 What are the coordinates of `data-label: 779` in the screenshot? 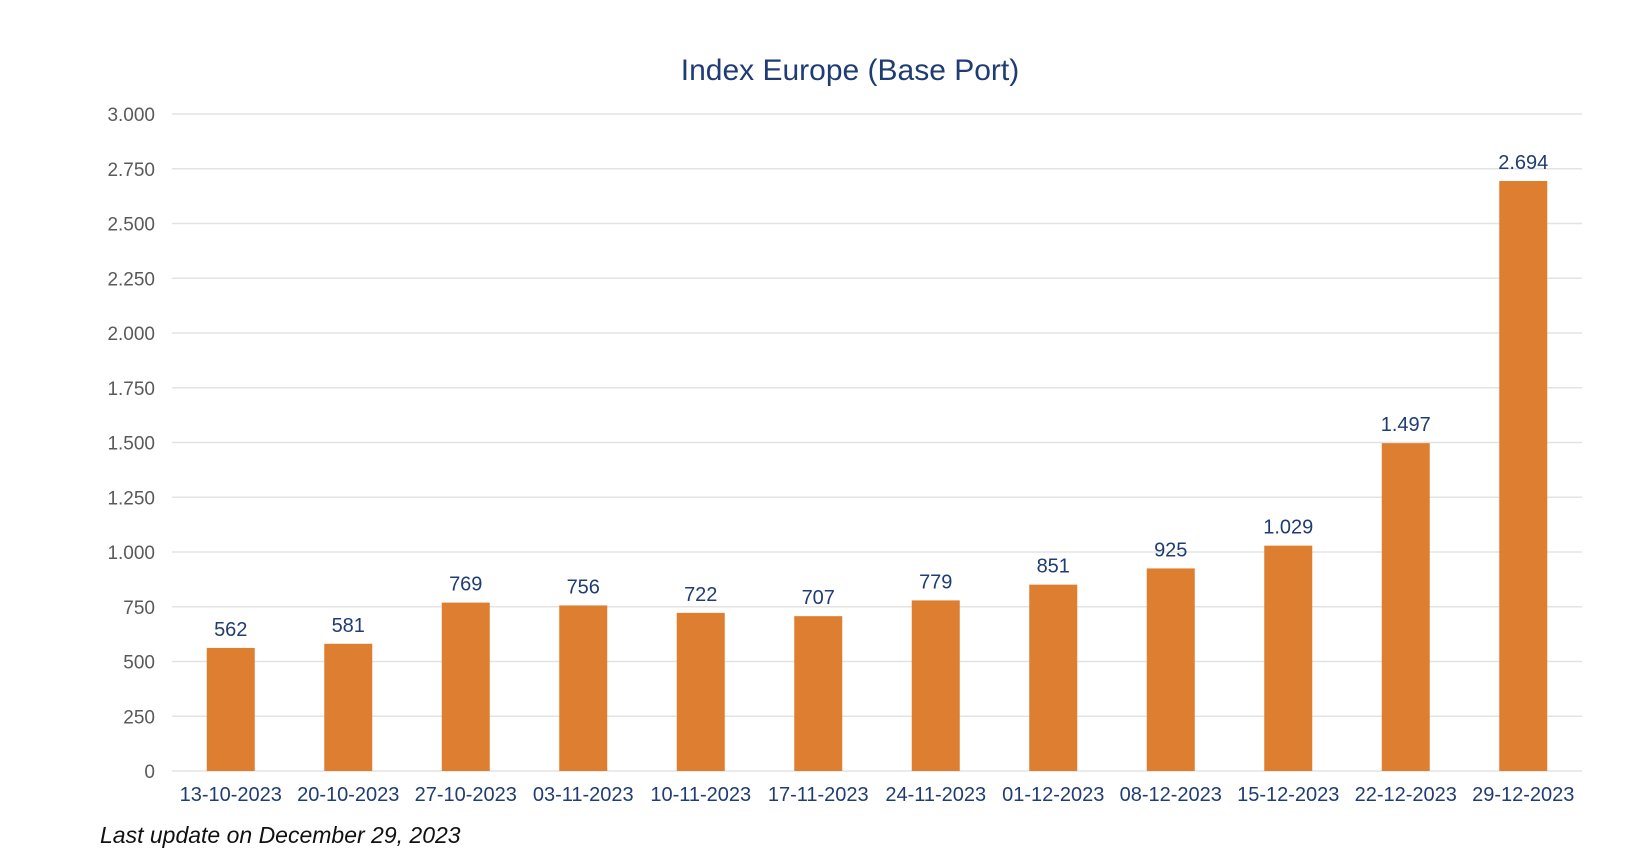 It's located at (935, 582).